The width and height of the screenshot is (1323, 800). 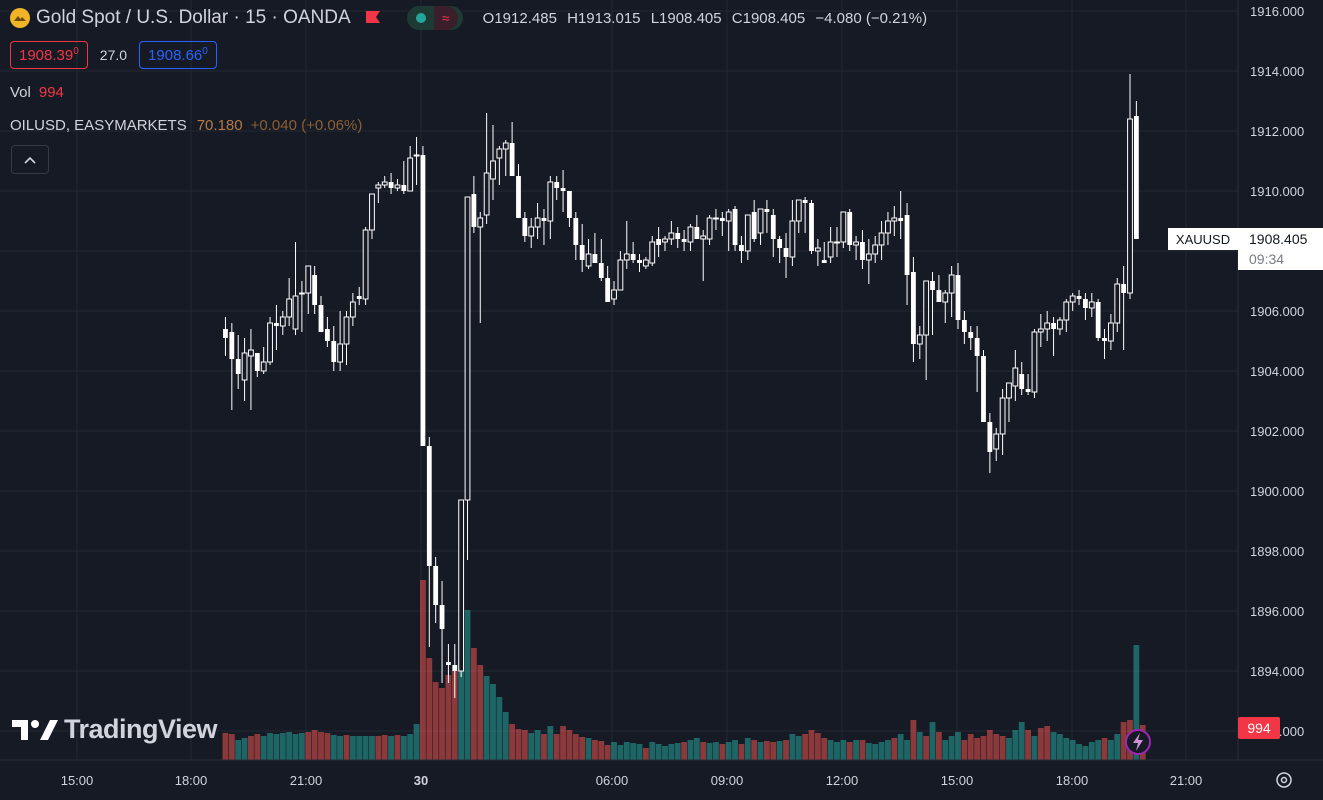 I want to click on price-tag: XAUUSD 1908.405 09:34, so click(x=1245, y=249).